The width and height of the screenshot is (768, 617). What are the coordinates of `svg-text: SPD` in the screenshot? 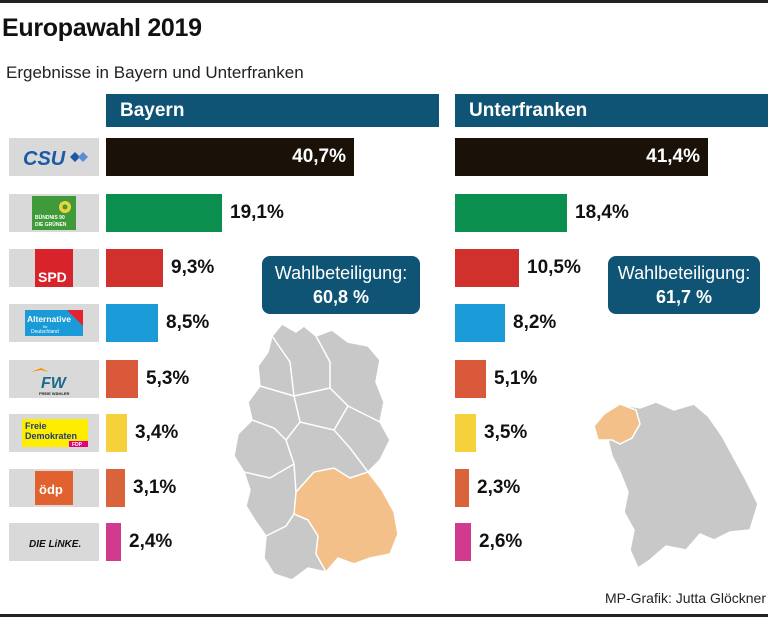 It's located at (52, 277).